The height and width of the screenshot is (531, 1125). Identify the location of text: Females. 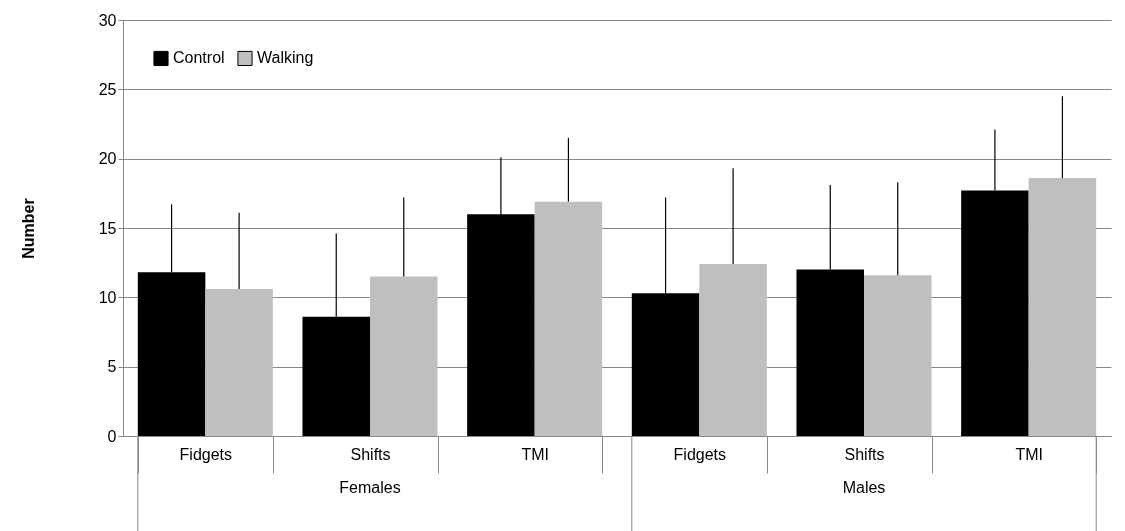
(370, 487).